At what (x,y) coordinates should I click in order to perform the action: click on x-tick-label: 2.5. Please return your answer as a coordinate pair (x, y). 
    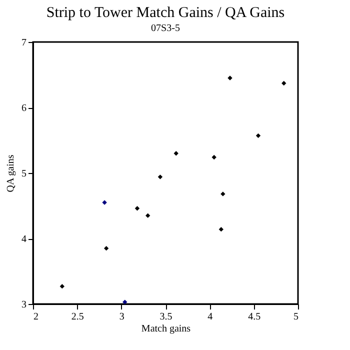
    Looking at the image, I should click on (77, 317).